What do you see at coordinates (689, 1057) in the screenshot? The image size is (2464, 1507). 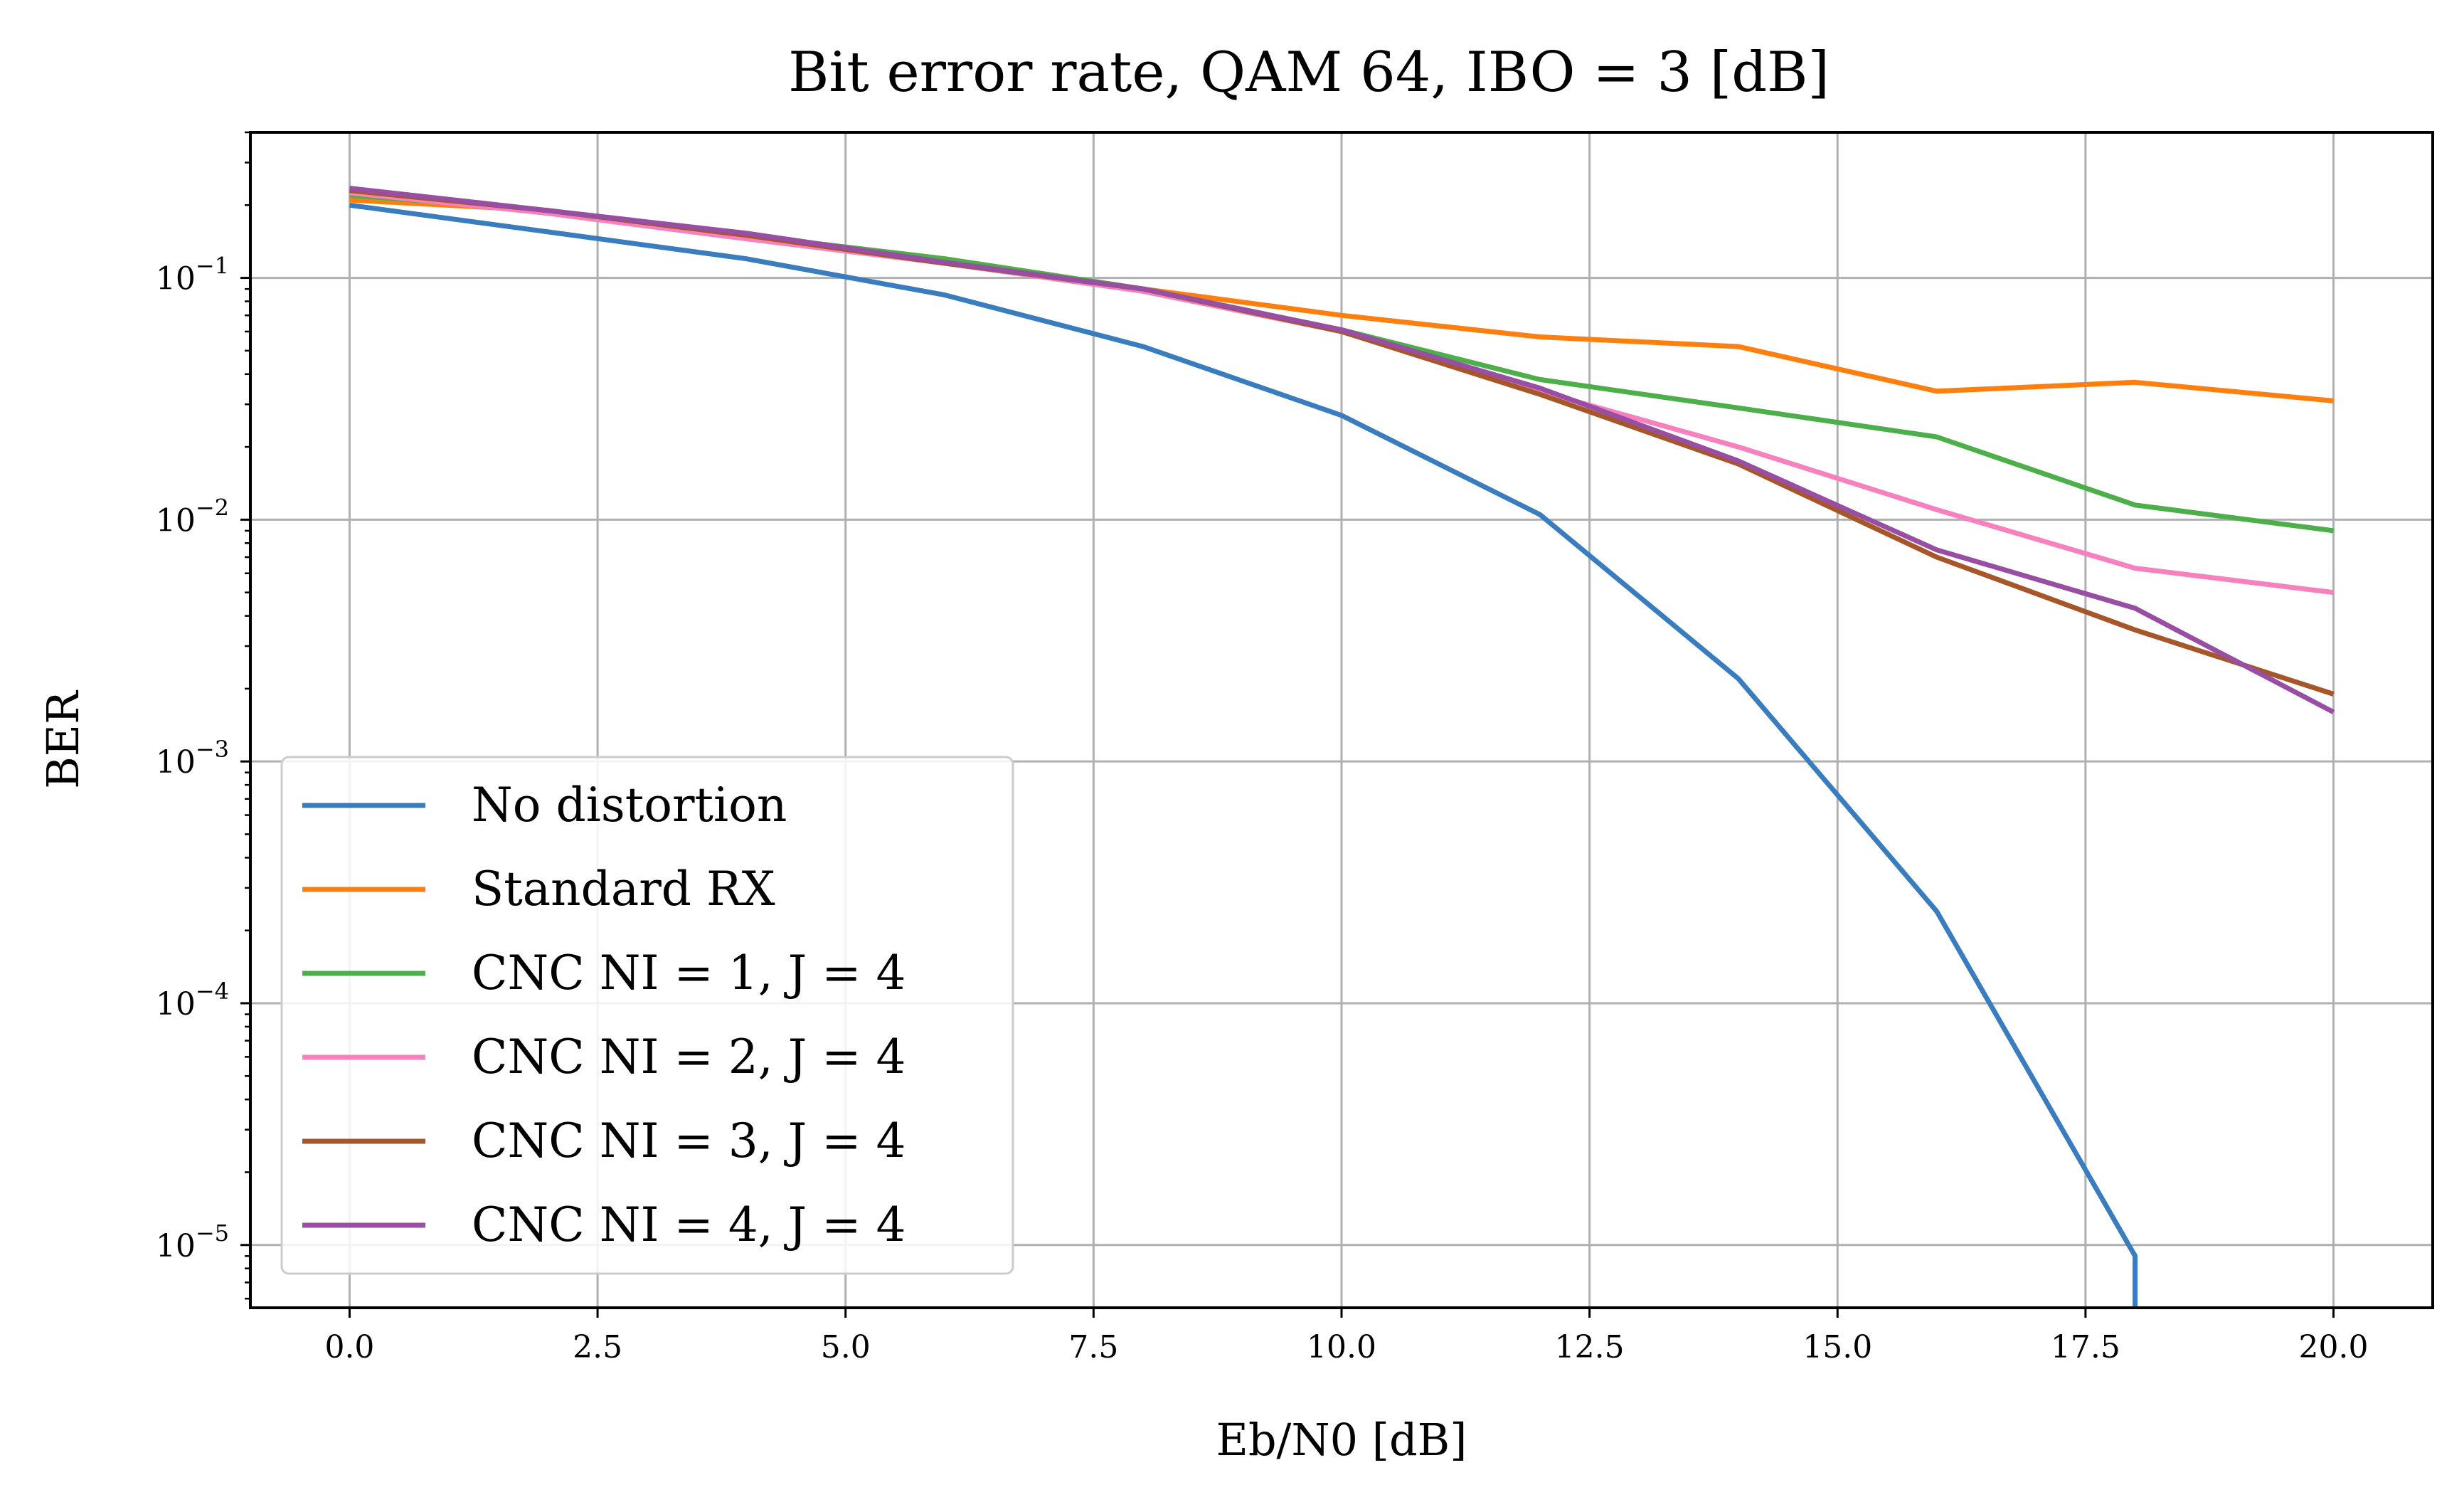 I see `legend-label-4: CNC NI = 2, J = 4` at bounding box center [689, 1057].